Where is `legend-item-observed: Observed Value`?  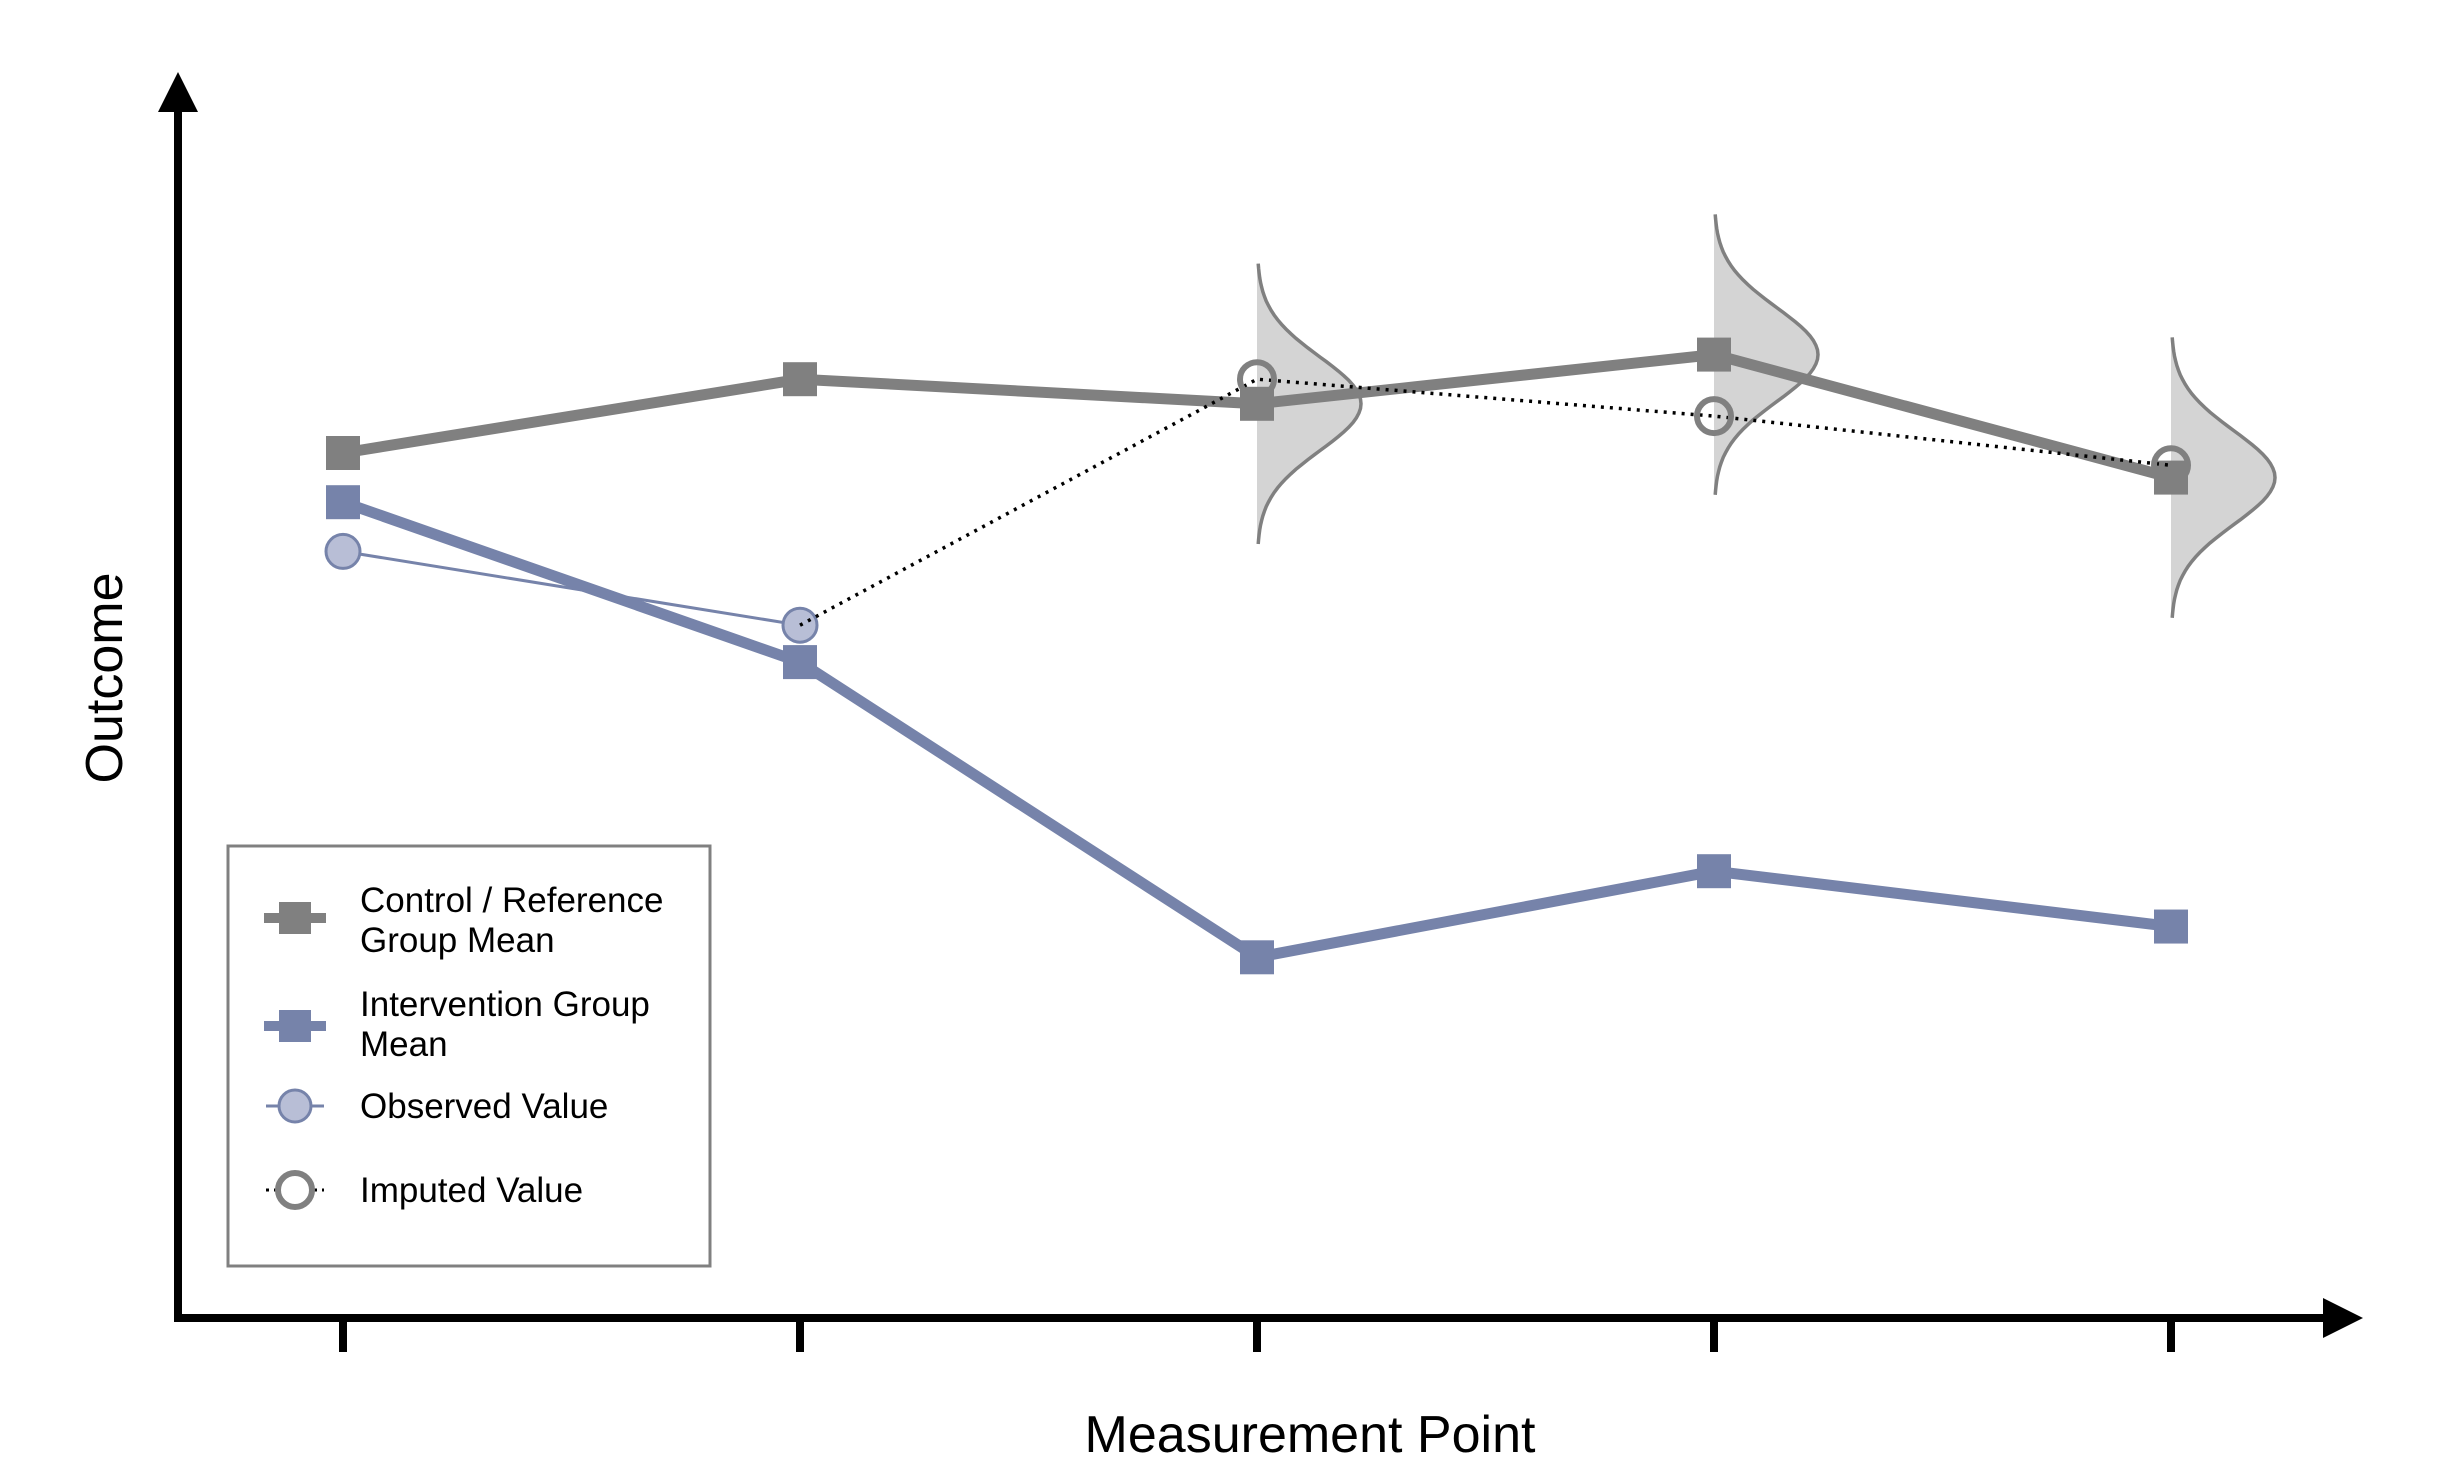 legend-item-observed: Observed Value is located at coordinates (437, 1106).